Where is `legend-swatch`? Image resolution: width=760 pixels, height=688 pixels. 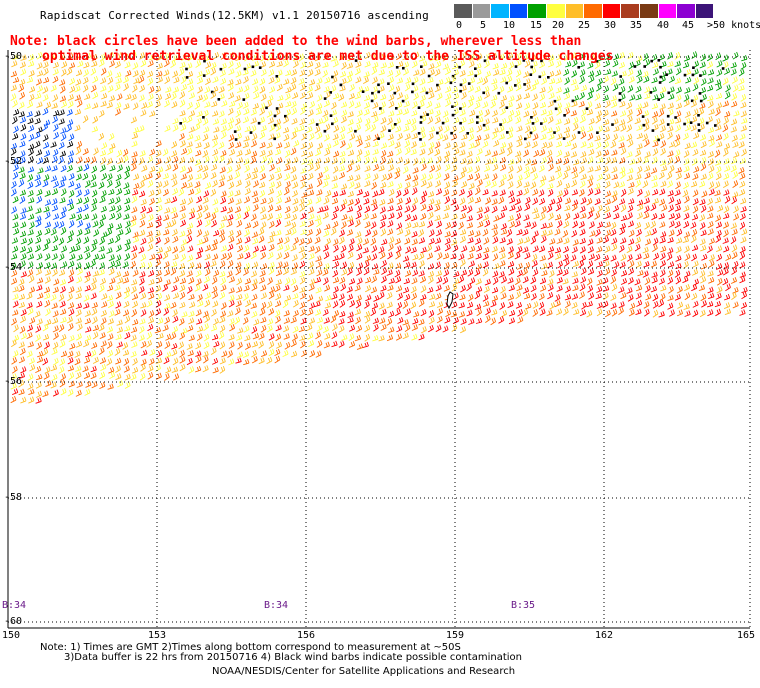
legend-swatch is located at coordinates (705, 11).